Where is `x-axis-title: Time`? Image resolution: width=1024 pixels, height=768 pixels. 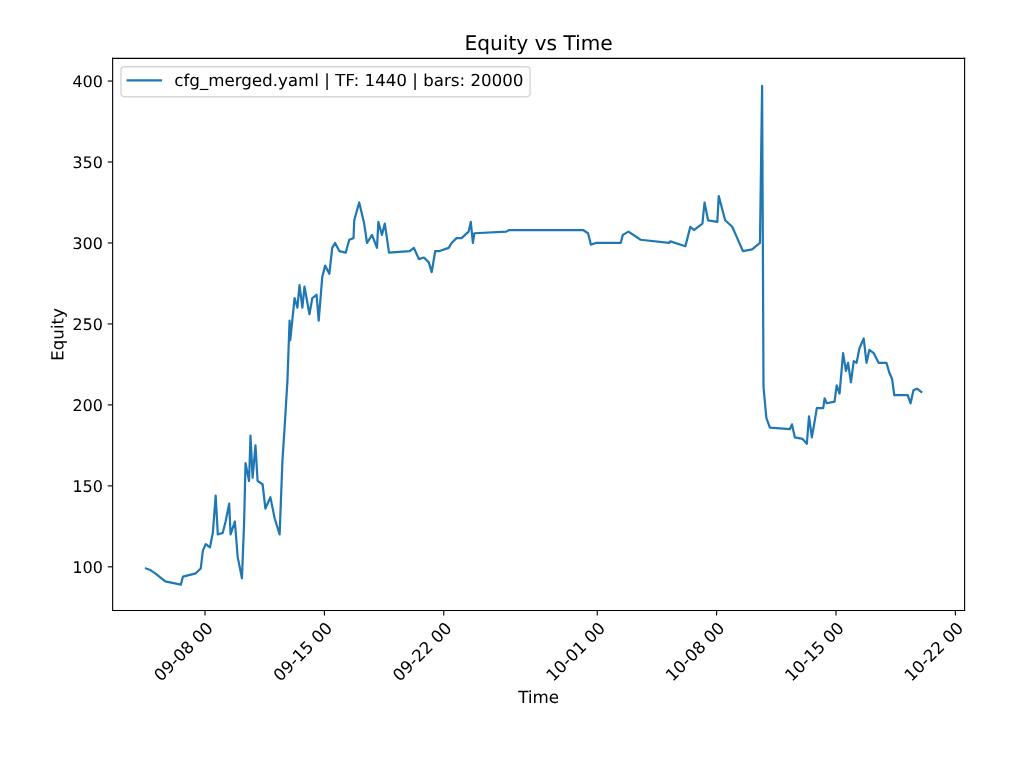 x-axis-title: Time is located at coordinates (538, 697).